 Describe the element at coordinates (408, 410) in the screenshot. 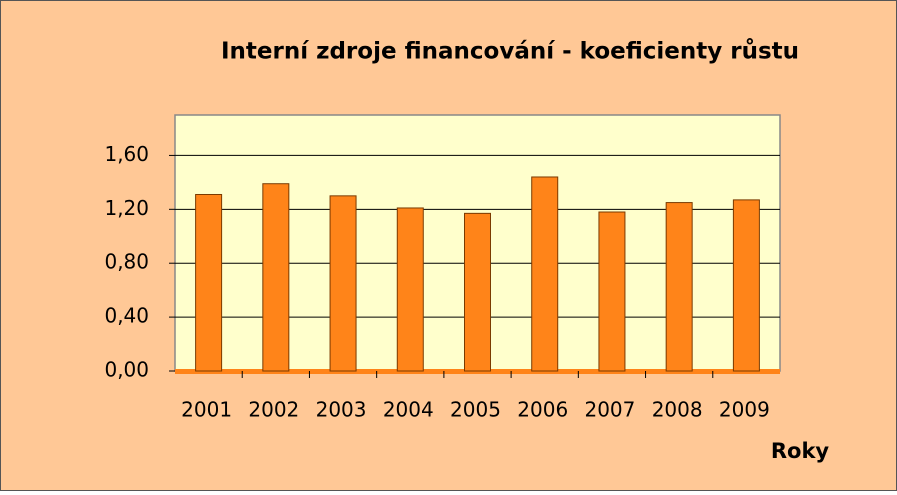

I see `x-tick-label: 2004` at that location.